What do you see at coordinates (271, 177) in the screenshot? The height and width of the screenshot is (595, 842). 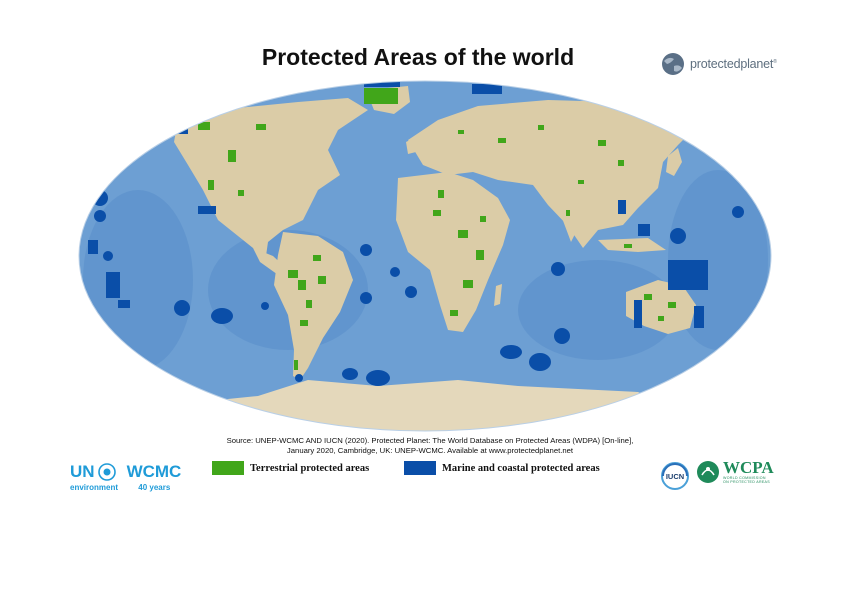 I see `north-america` at bounding box center [271, 177].